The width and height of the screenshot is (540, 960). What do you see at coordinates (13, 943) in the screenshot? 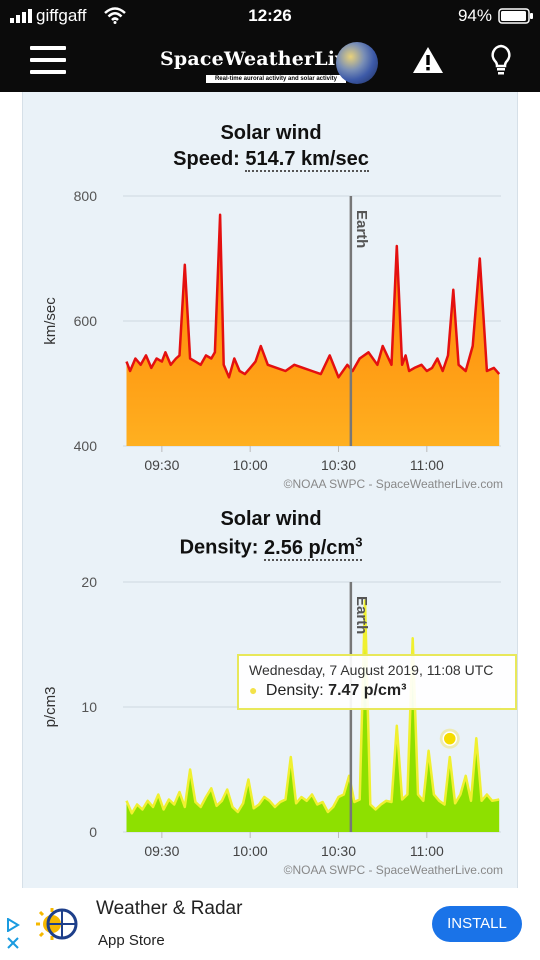
I see `ad-close-icon` at bounding box center [13, 943].